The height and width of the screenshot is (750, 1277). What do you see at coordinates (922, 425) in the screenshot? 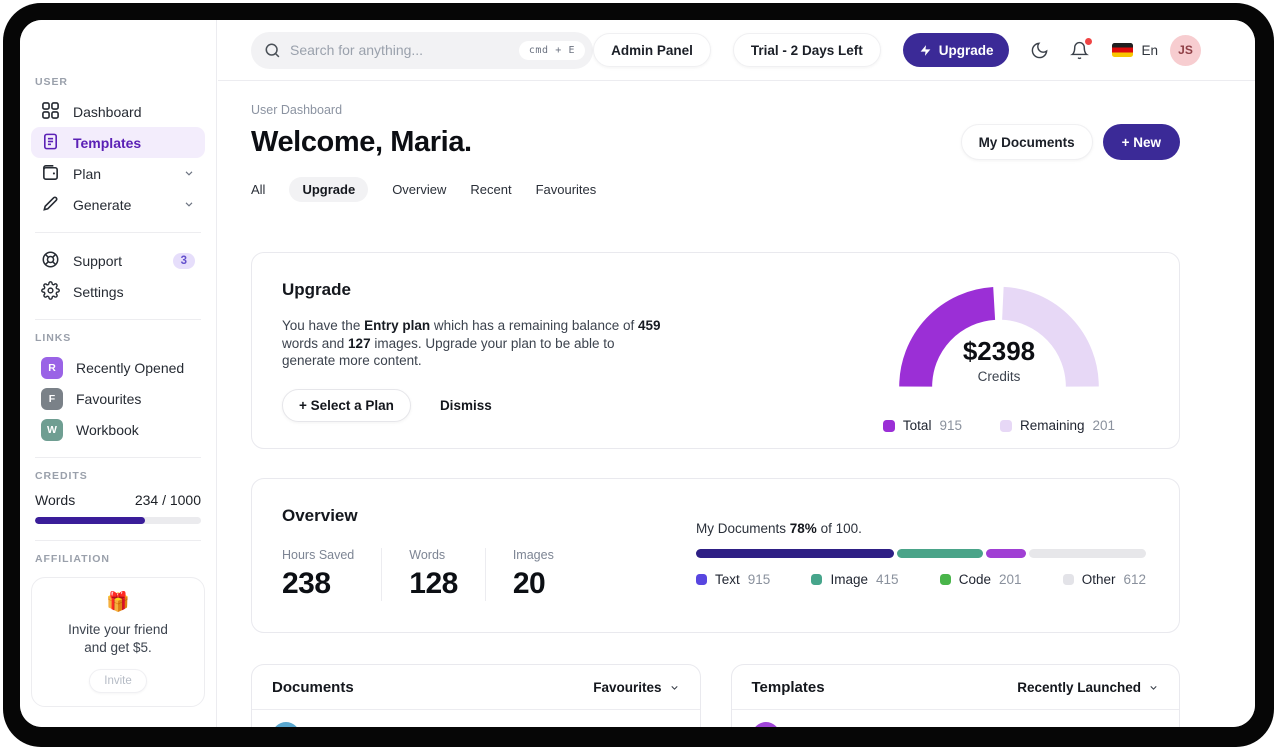
I see `legend-item-total: Total 915` at bounding box center [922, 425].